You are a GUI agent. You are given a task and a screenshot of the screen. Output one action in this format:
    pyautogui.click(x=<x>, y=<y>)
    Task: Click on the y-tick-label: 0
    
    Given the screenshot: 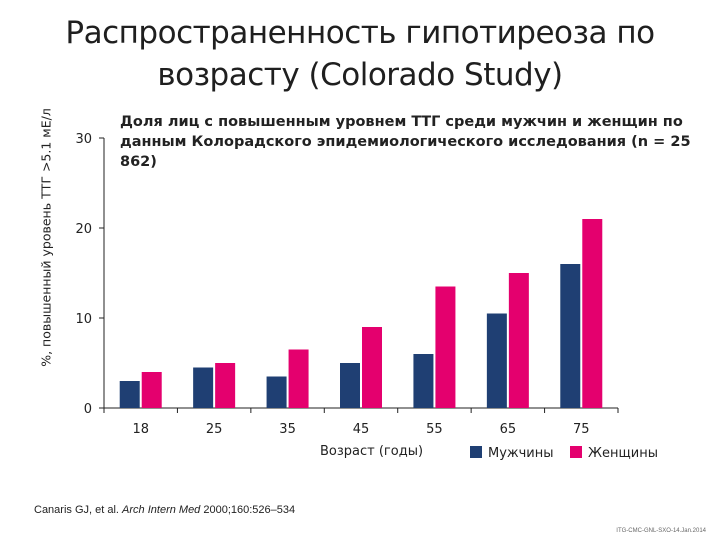 What is the action you would take?
    pyautogui.click(x=88, y=409)
    